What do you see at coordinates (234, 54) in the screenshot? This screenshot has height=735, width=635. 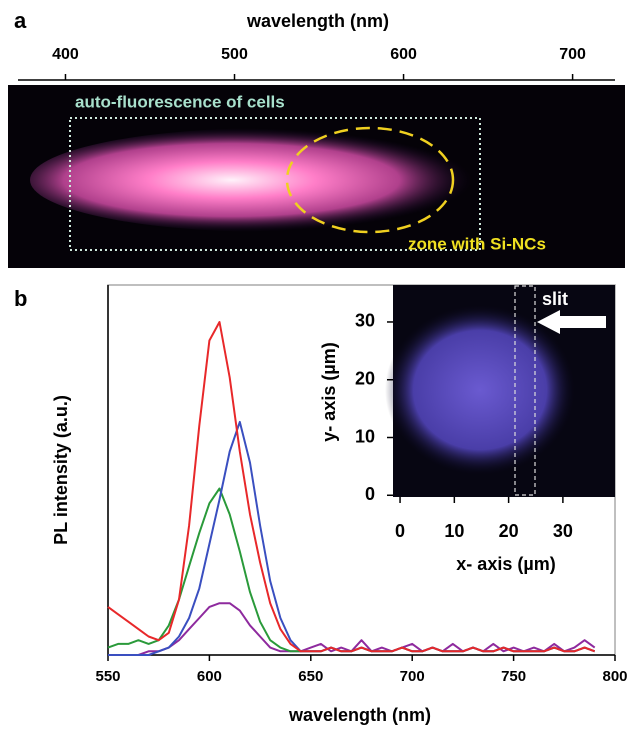 I see `x-tick-label: 500` at bounding box center [234, 54].